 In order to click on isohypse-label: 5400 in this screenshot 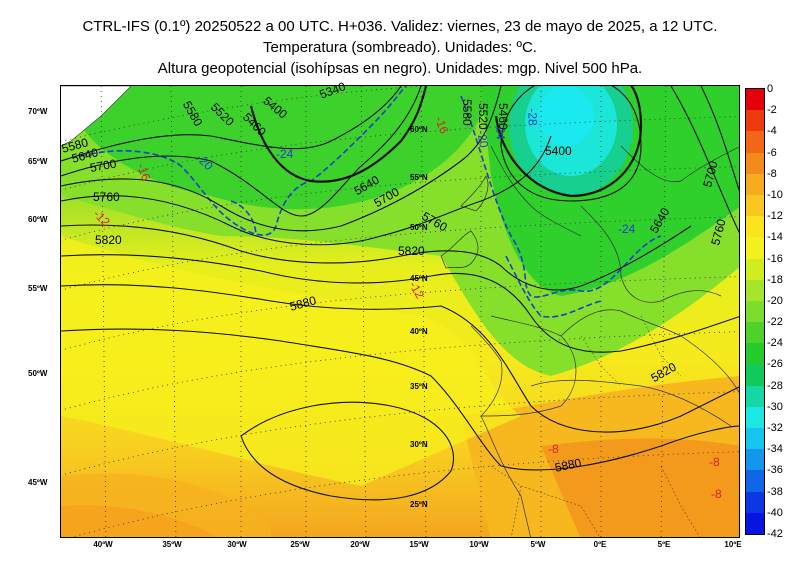, I will do `click(558, 151)`.